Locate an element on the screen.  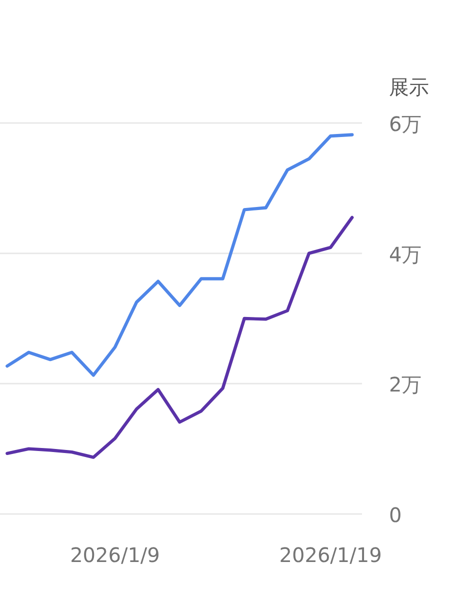
x-tick-label: 2026/1/19 is located at coordinates (330, 555).